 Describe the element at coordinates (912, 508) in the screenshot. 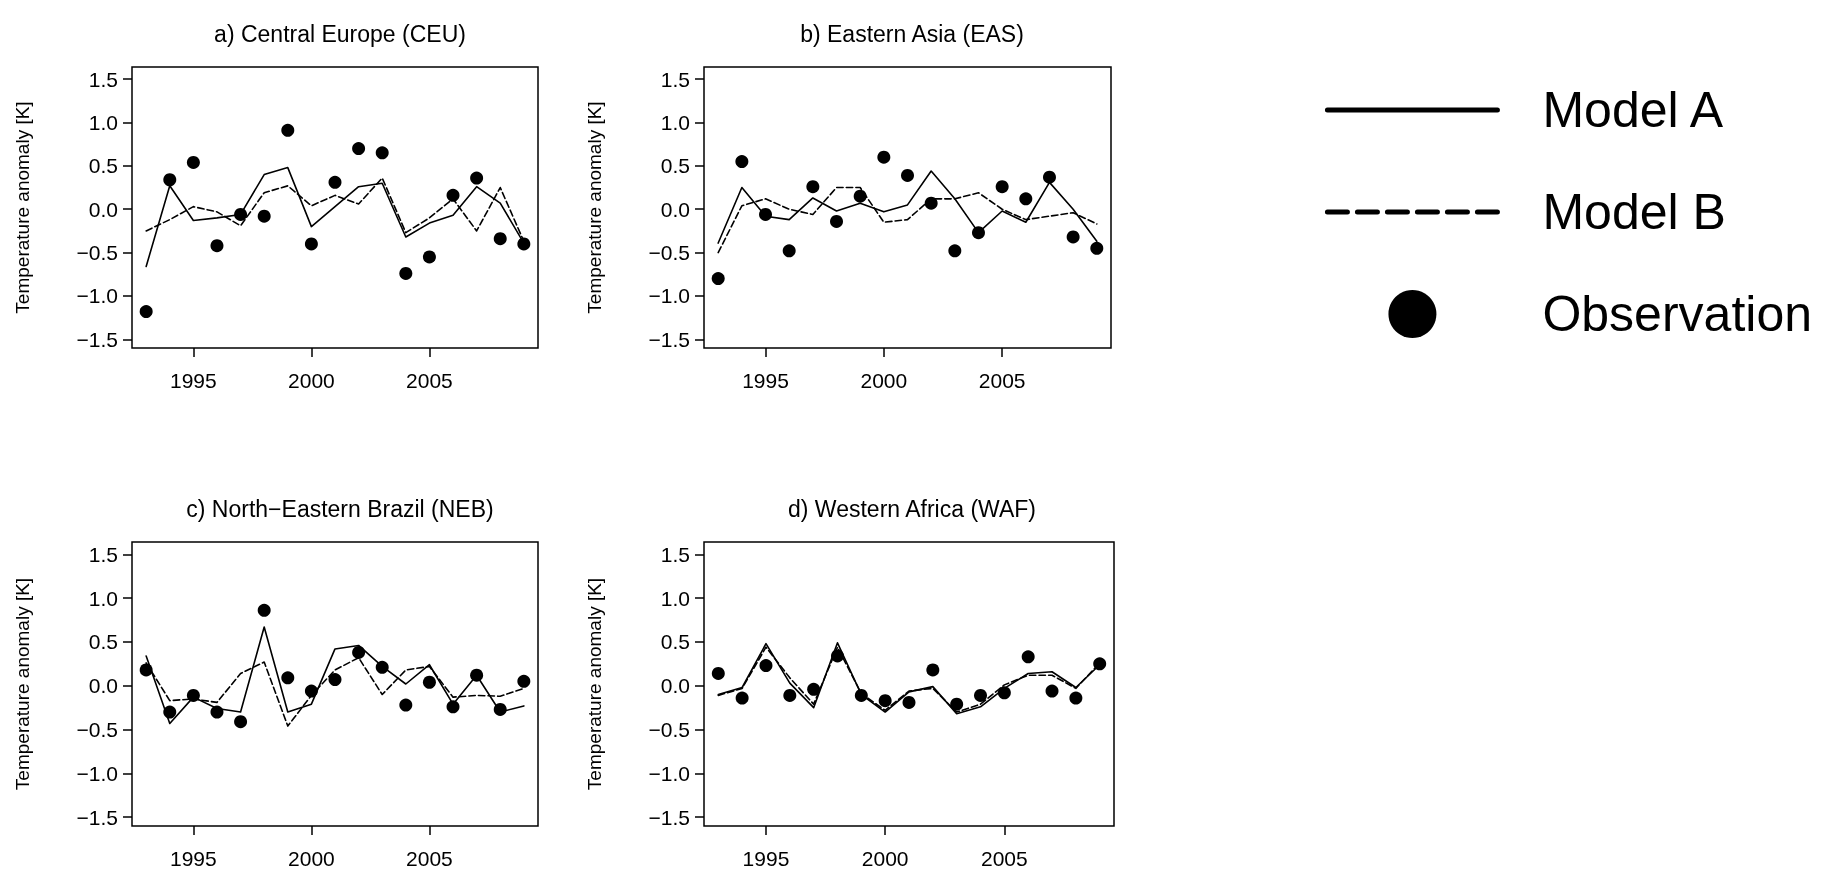

I see `chart-title: d) Western Africa (WAF)` at that location.